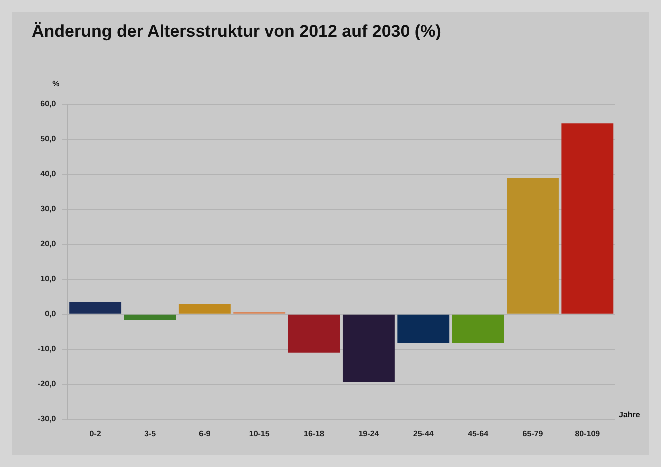 The height and width of the screenshot is (467, 661). What do you see at coordinates (479, 433) in the screenshot?
I see `x-tick-label: 45-64` at bounding box center [479, 433].